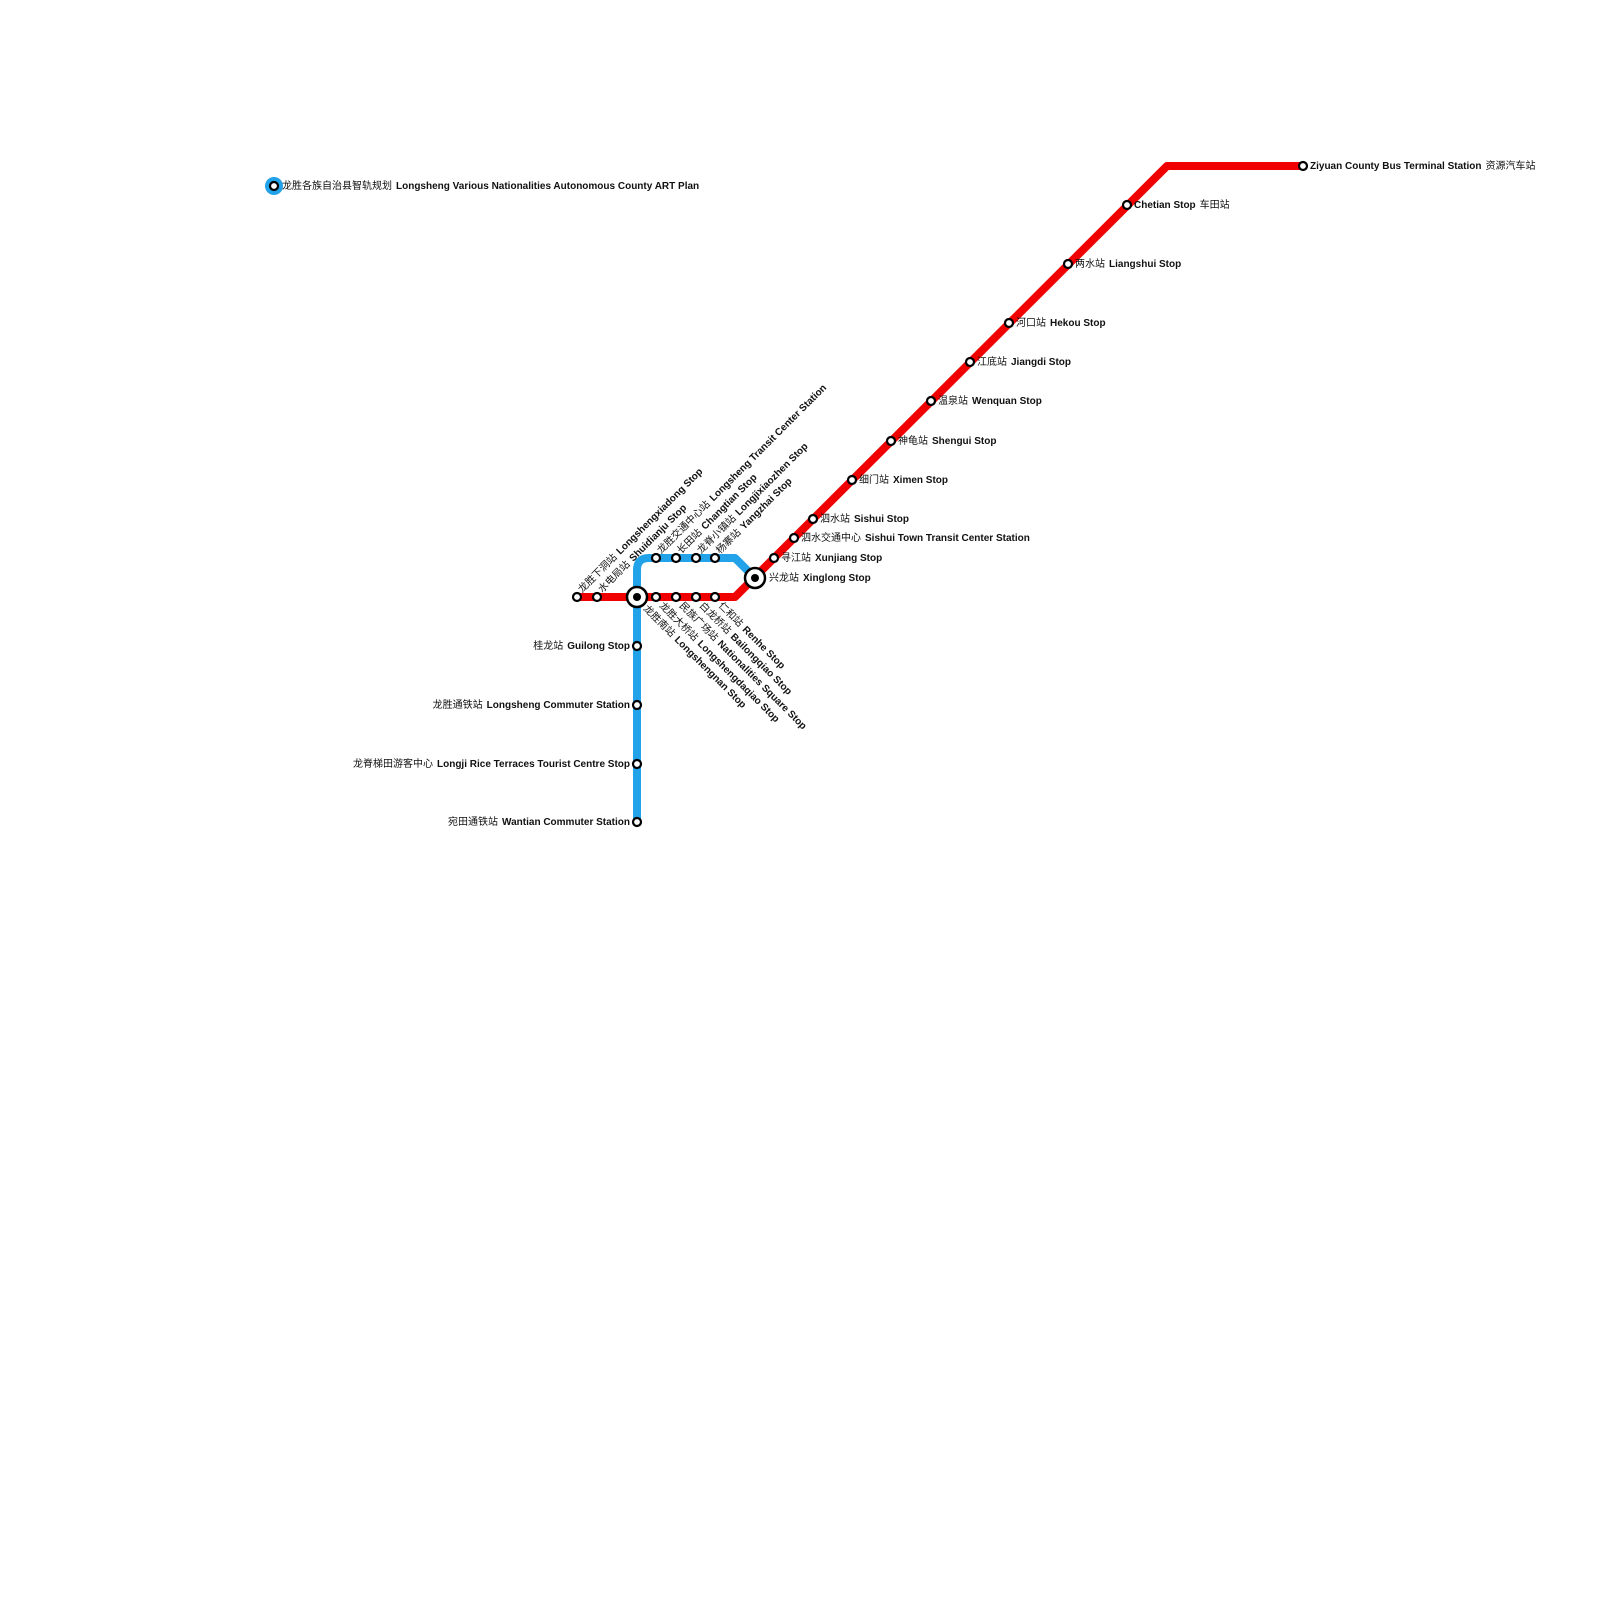 The height and width of the screenshot is (1604, 1600). What do you see at coordinates (947, 538) in the screenshot?
I see `station-name-en: Sishui Town Transit Center Station` at bounding box center [947, 538].